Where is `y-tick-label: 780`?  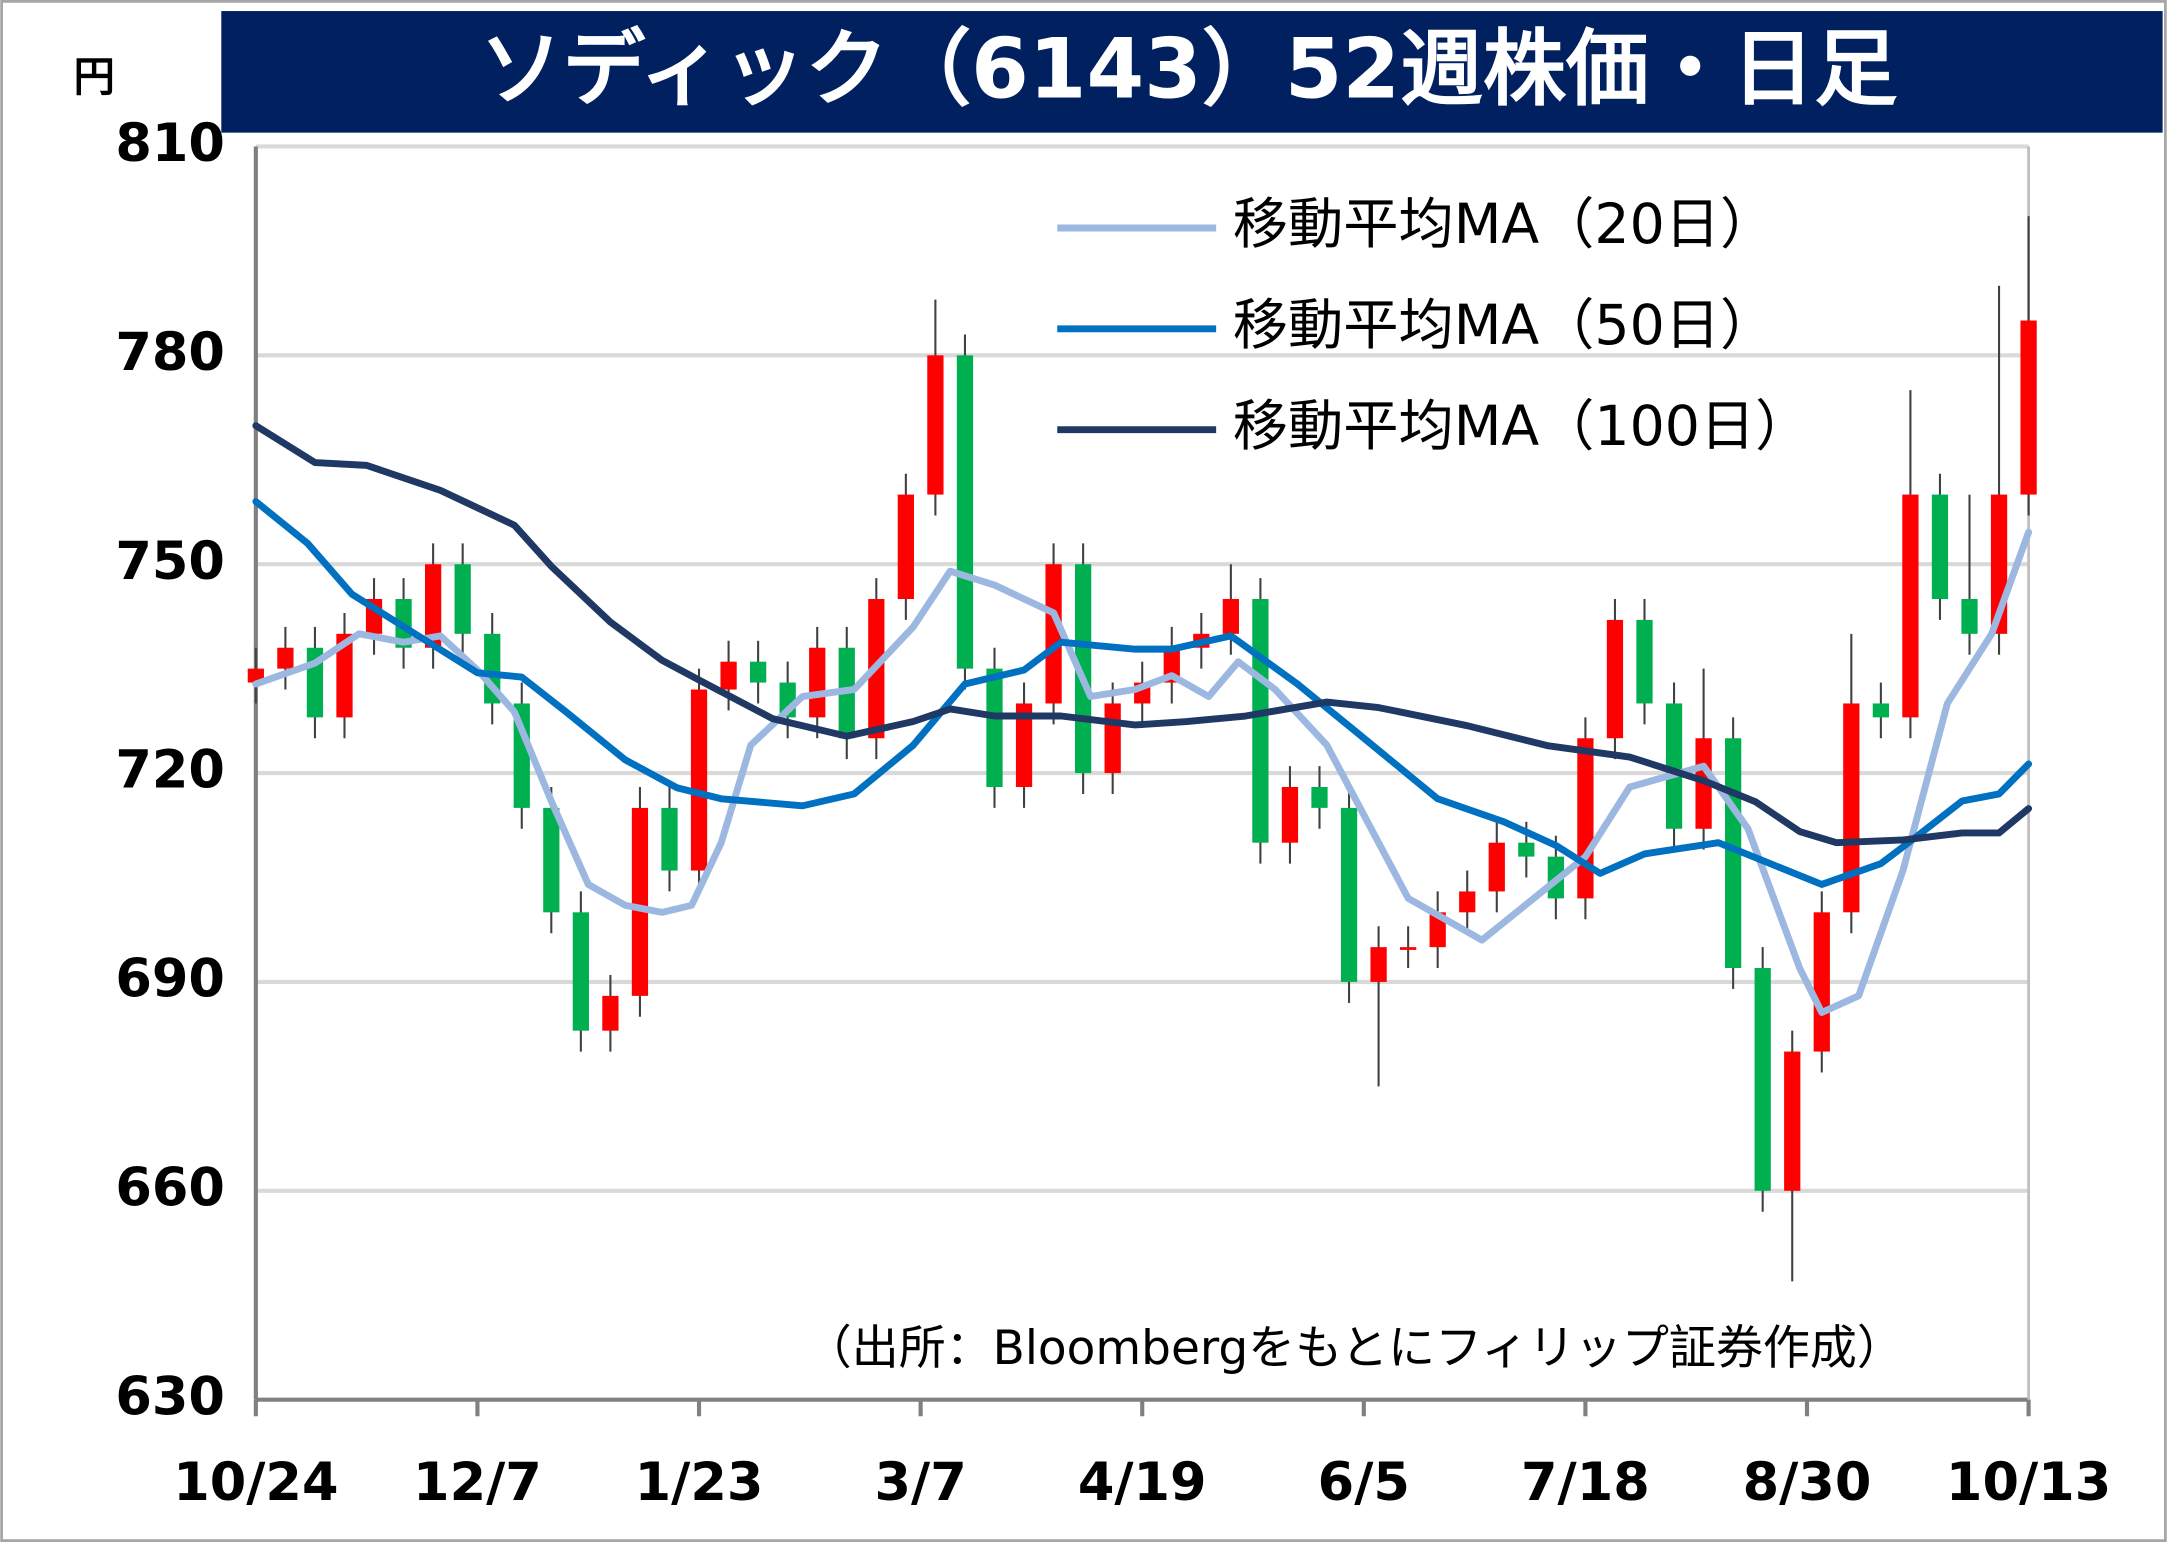 y-tick-label: 780 is located at coordinates (170, 352).